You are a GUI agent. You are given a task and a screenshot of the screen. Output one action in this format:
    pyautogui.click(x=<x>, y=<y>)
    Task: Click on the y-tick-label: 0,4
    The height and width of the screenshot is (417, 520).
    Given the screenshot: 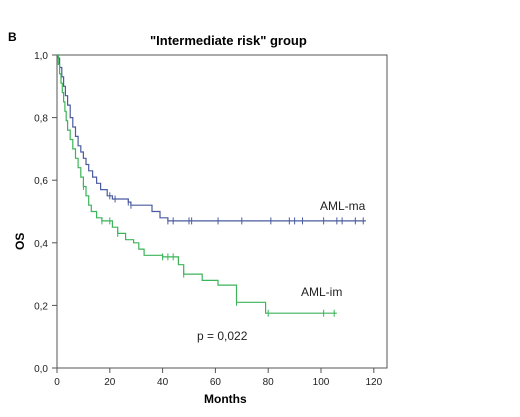 What is the action you would take?
    pyautogui.click(x=41, y=244)
    